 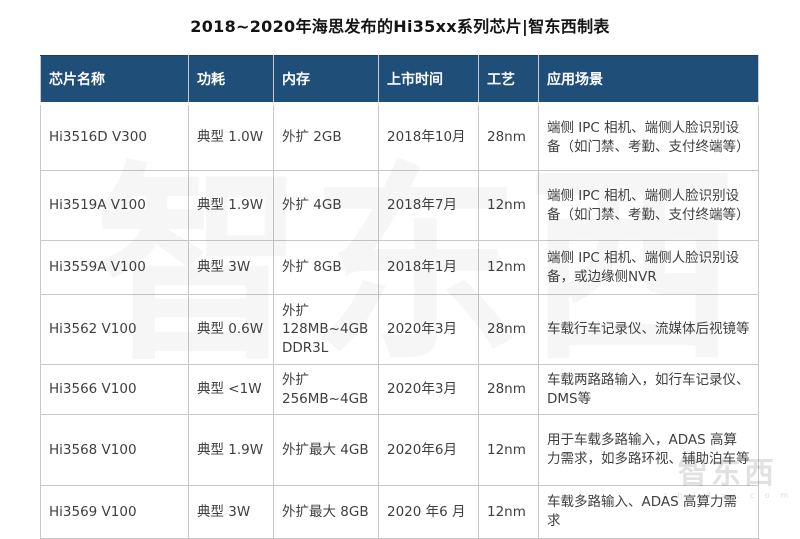 I want to click on header-cell-launch-date: 上市时间, so click(x=428, y=80).